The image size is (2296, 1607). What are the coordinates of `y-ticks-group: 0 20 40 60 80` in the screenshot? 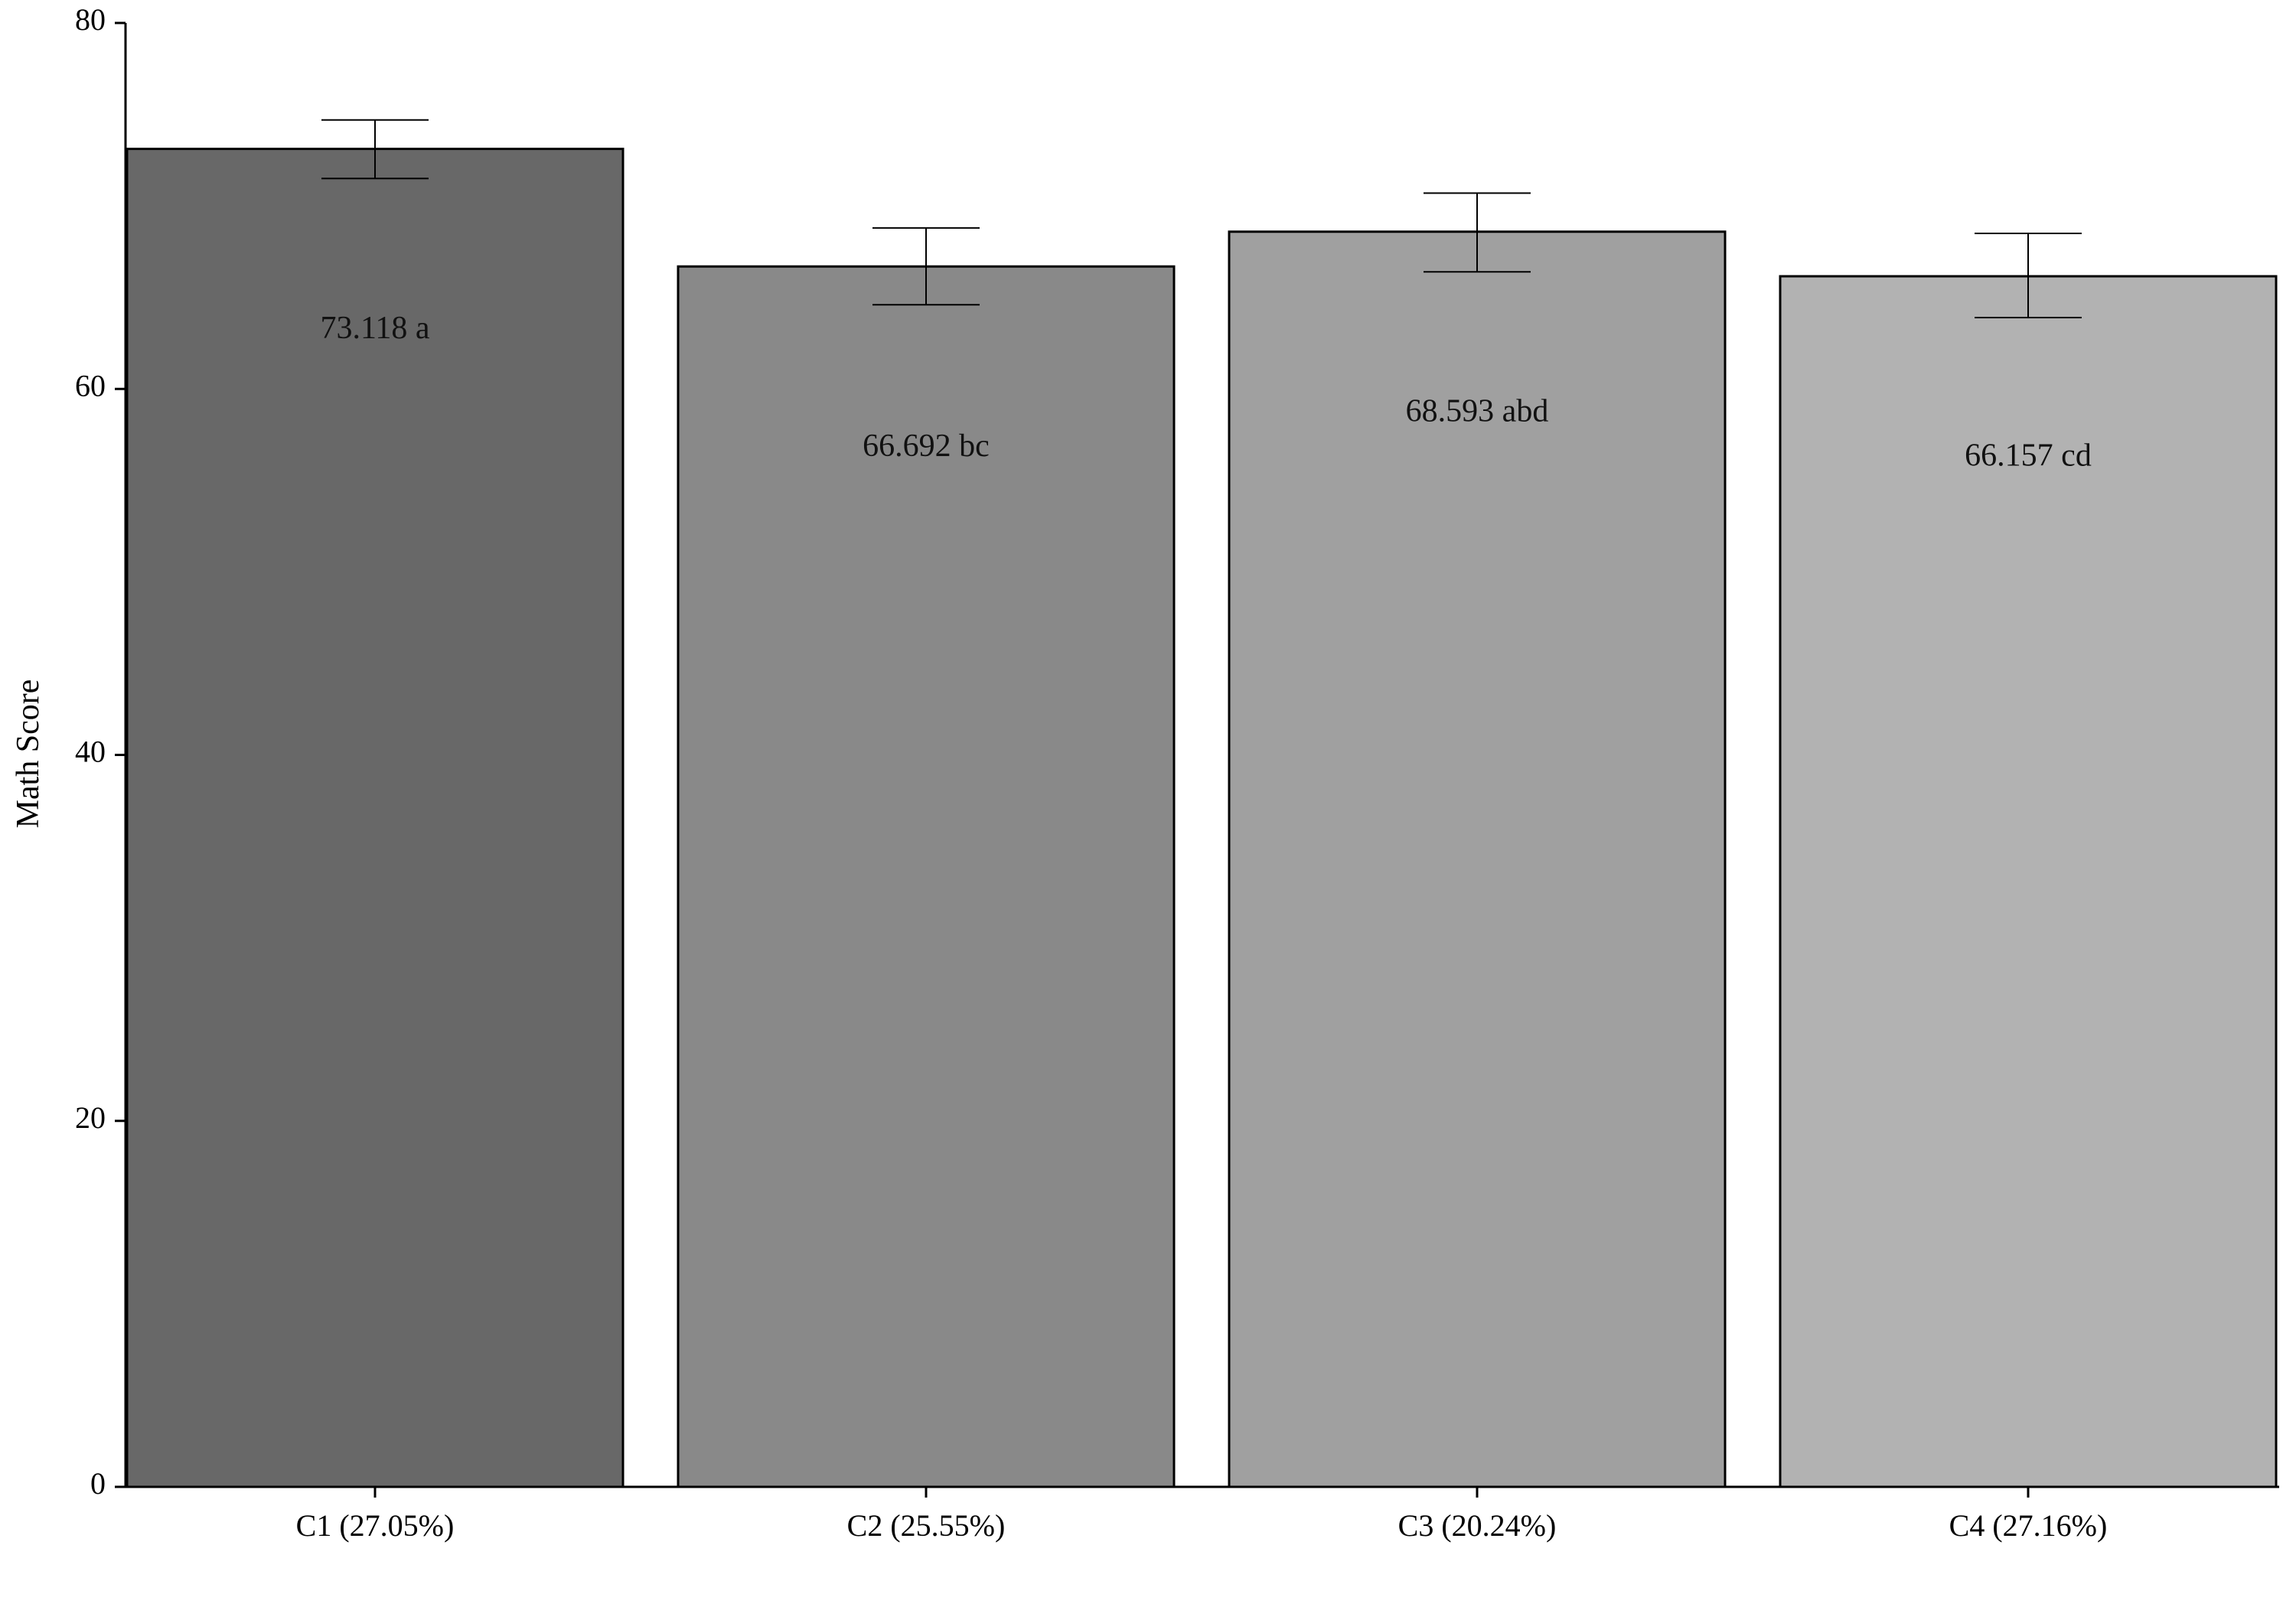 It's located at (100, 751).